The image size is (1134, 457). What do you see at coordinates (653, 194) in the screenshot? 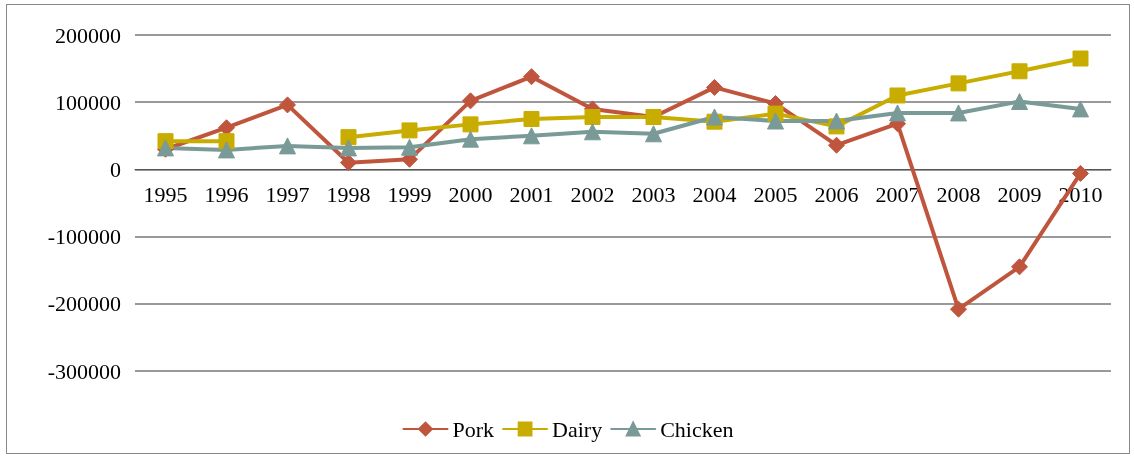
I see `x-tick-label: 2003` at bounding box center [653, 194].